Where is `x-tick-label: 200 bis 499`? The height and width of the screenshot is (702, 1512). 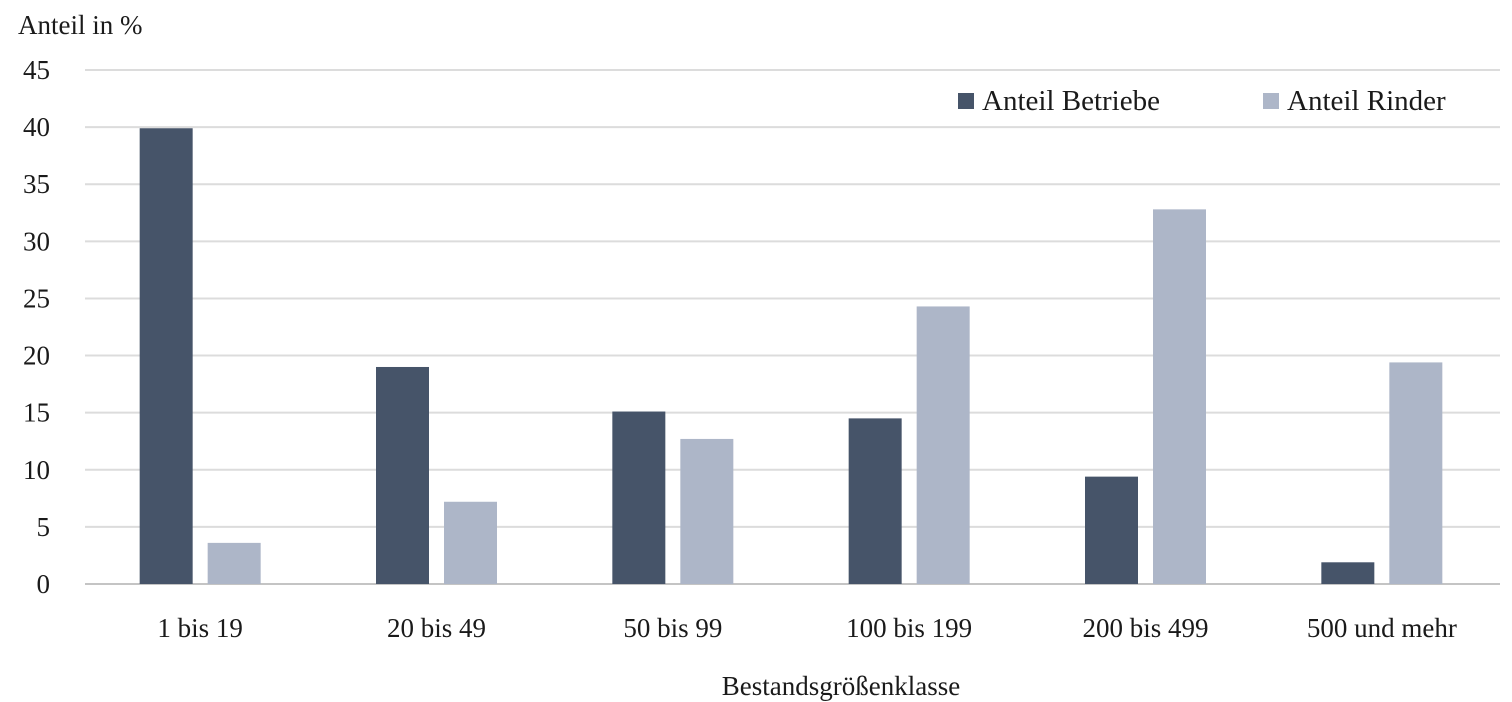
x-tick-label: 200 bis 499 is located at coordinates (1145, 628).